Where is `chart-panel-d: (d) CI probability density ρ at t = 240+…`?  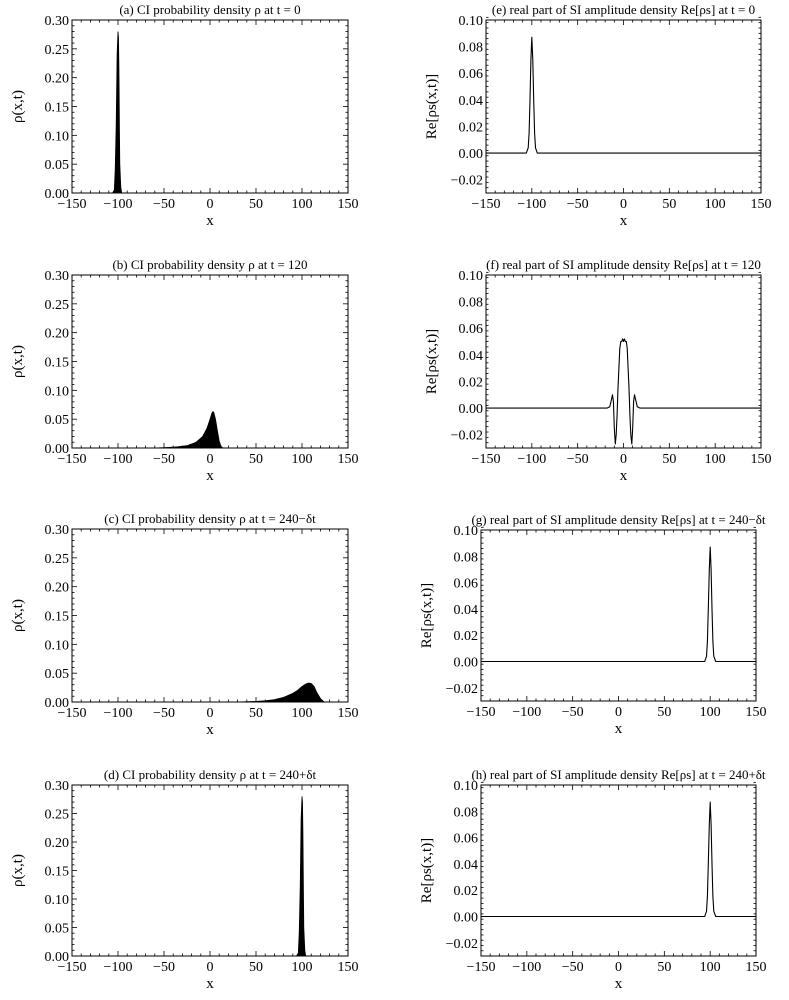 chart-panel-d: (d) CI probability density ρ at t = 240+… is located at coordinates (184, 879).